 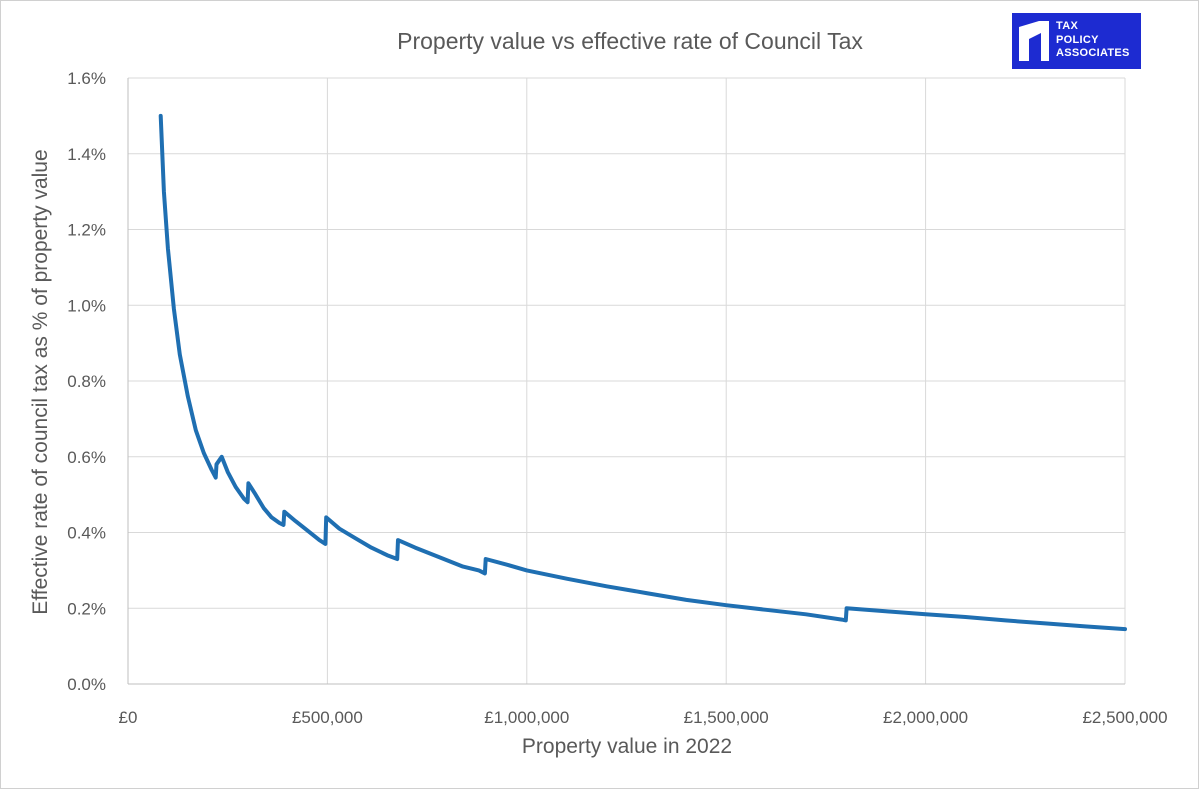 What do you see at coordinates (86, 154) in the screenshot?
I see `y-tick-label: 1.4%` at bounding box center [86, 154].